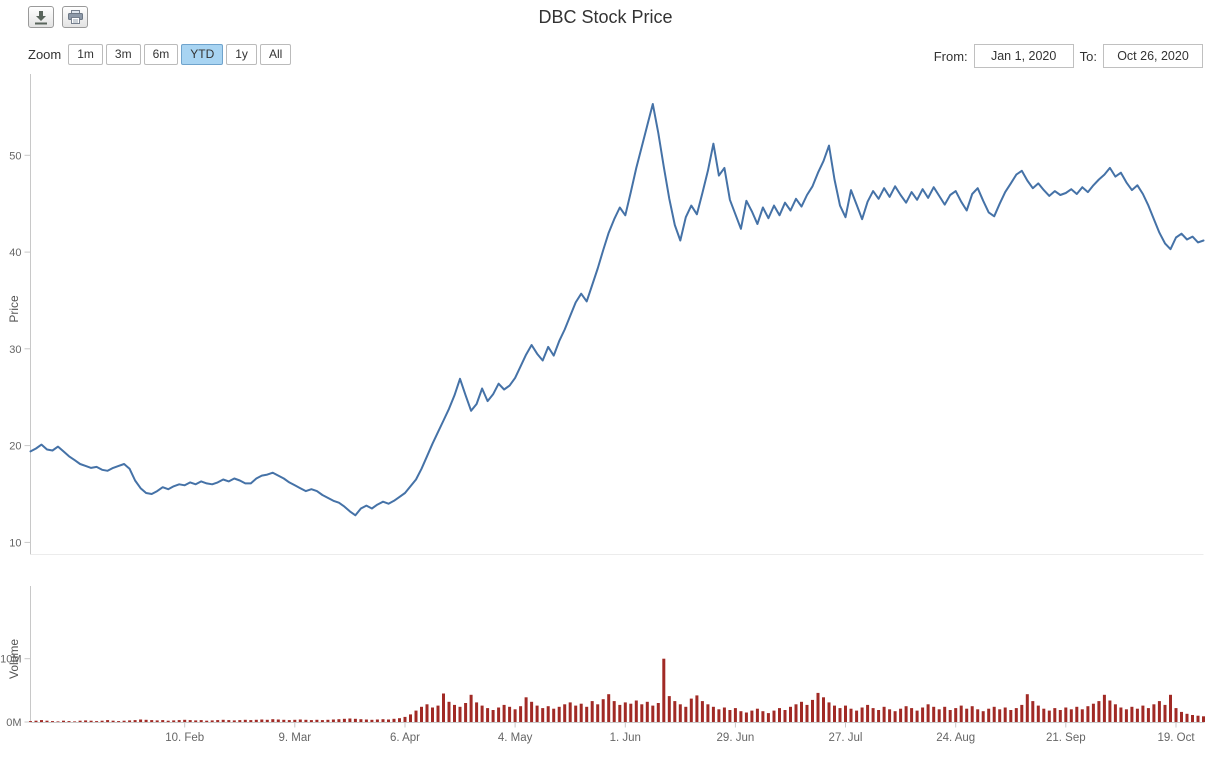 This screenshot has width=1211, height=763. I want to click on price-axis-title: Price, so click(14, 309).